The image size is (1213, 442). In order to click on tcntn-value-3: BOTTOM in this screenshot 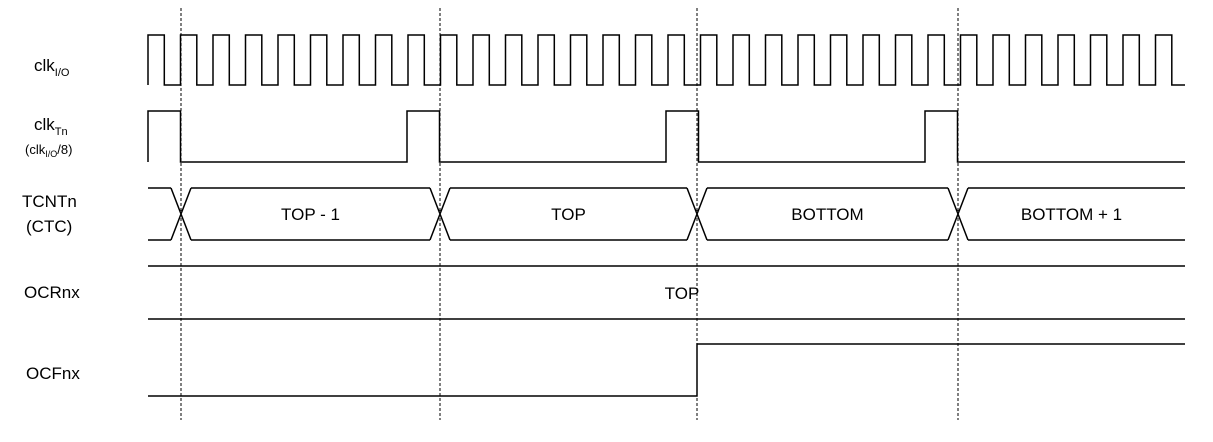, I will do `click(827, 214)`.